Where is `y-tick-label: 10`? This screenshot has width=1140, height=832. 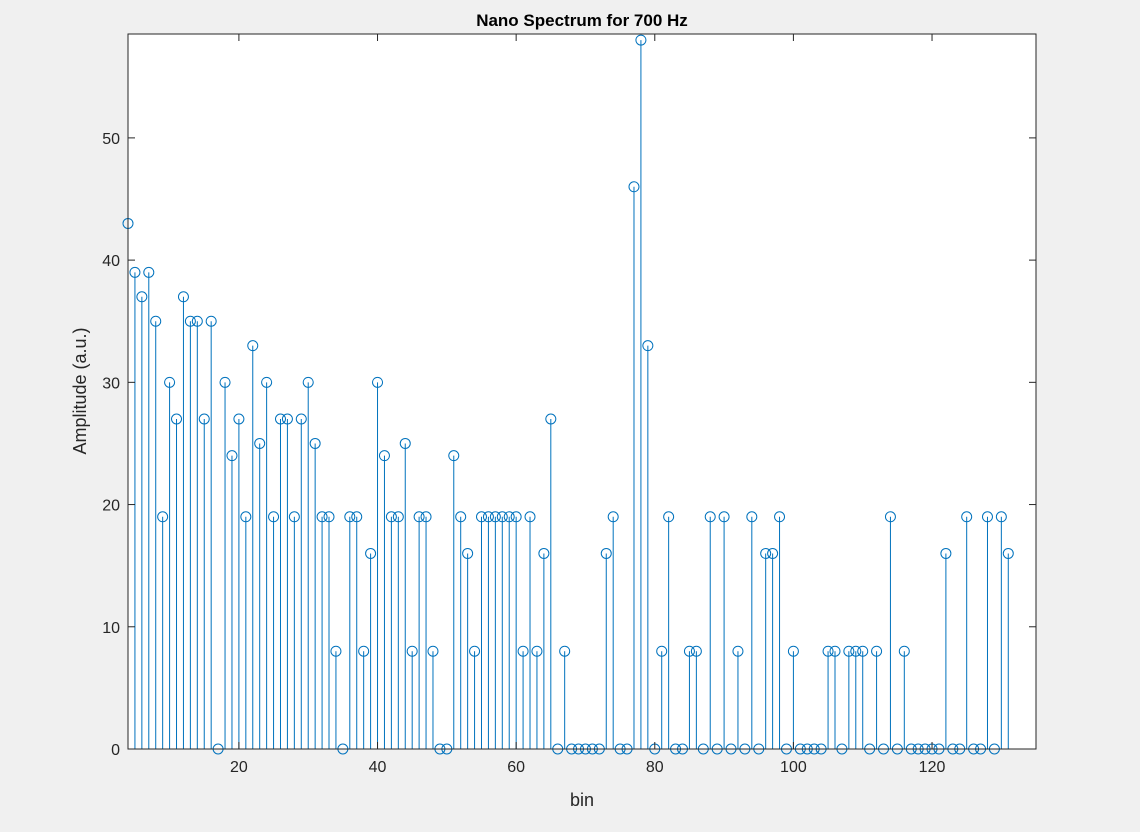
y-tick-label: 10 is located at coordinates (111, 628).